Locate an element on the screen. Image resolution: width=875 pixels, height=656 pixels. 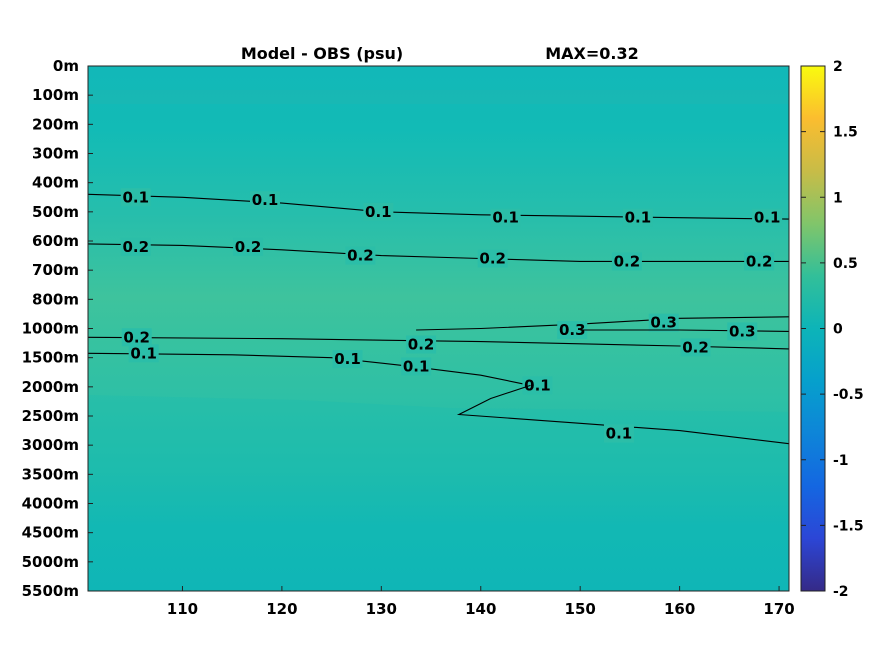
colorbar-tick-label: 1 is located at coordinates (838, 198).